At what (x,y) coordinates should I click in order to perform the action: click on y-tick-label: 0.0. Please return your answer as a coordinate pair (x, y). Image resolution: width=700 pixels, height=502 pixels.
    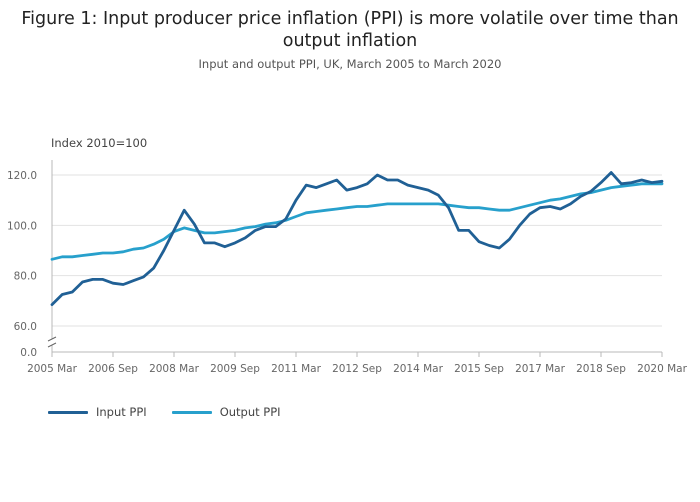
    Looking at the image, I should click on (28, 353).